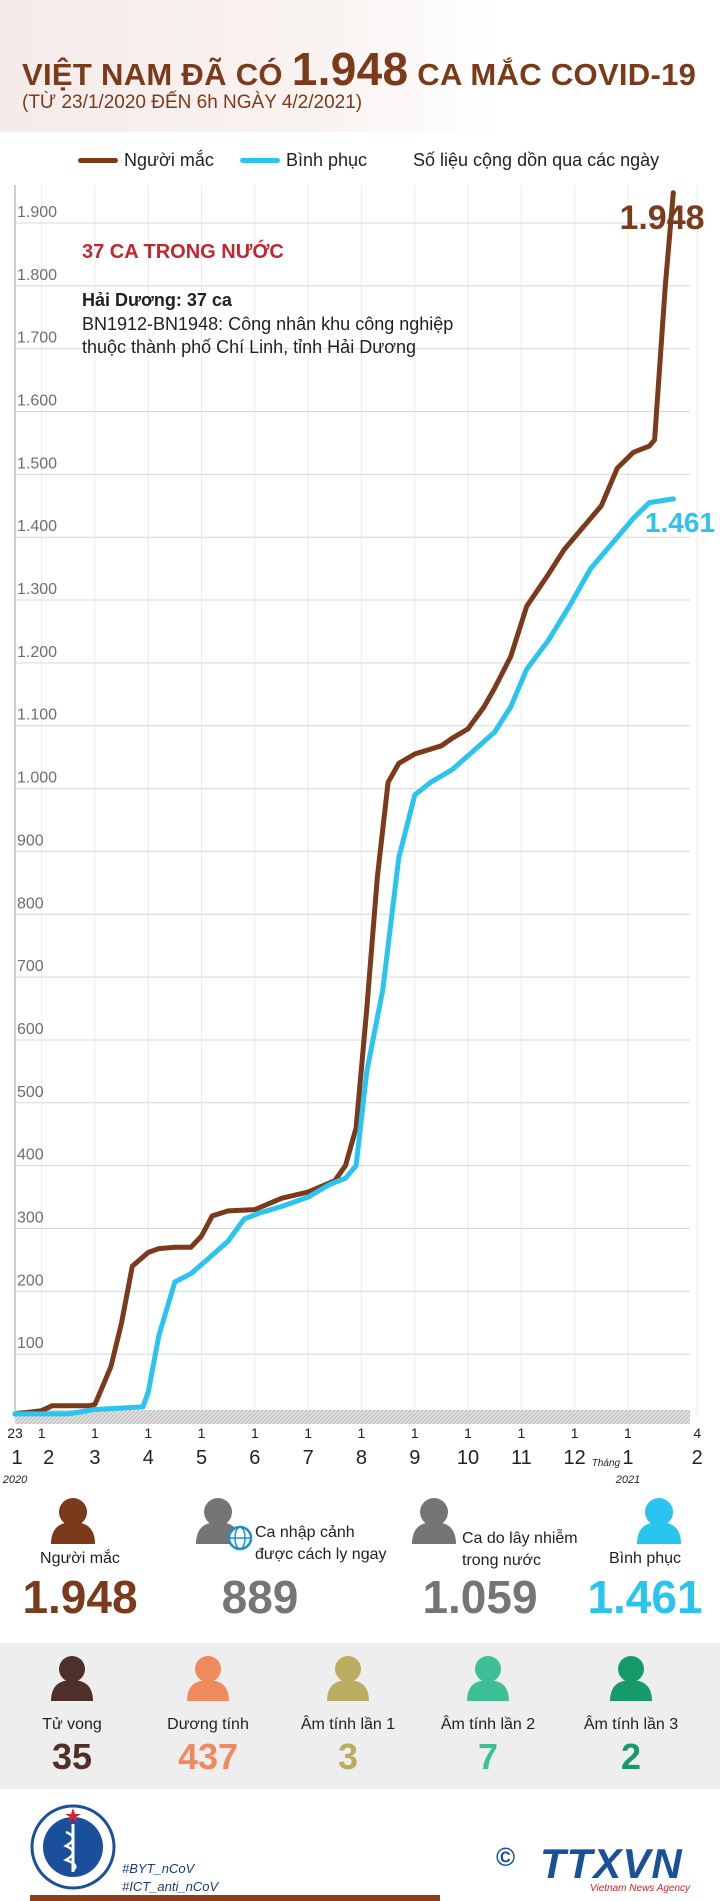 This screenshot has width=720, height=1901. I want to click on stat-imported-label-block: Ca nhập cảnh được cách ly ngay, so click(340, 1544).